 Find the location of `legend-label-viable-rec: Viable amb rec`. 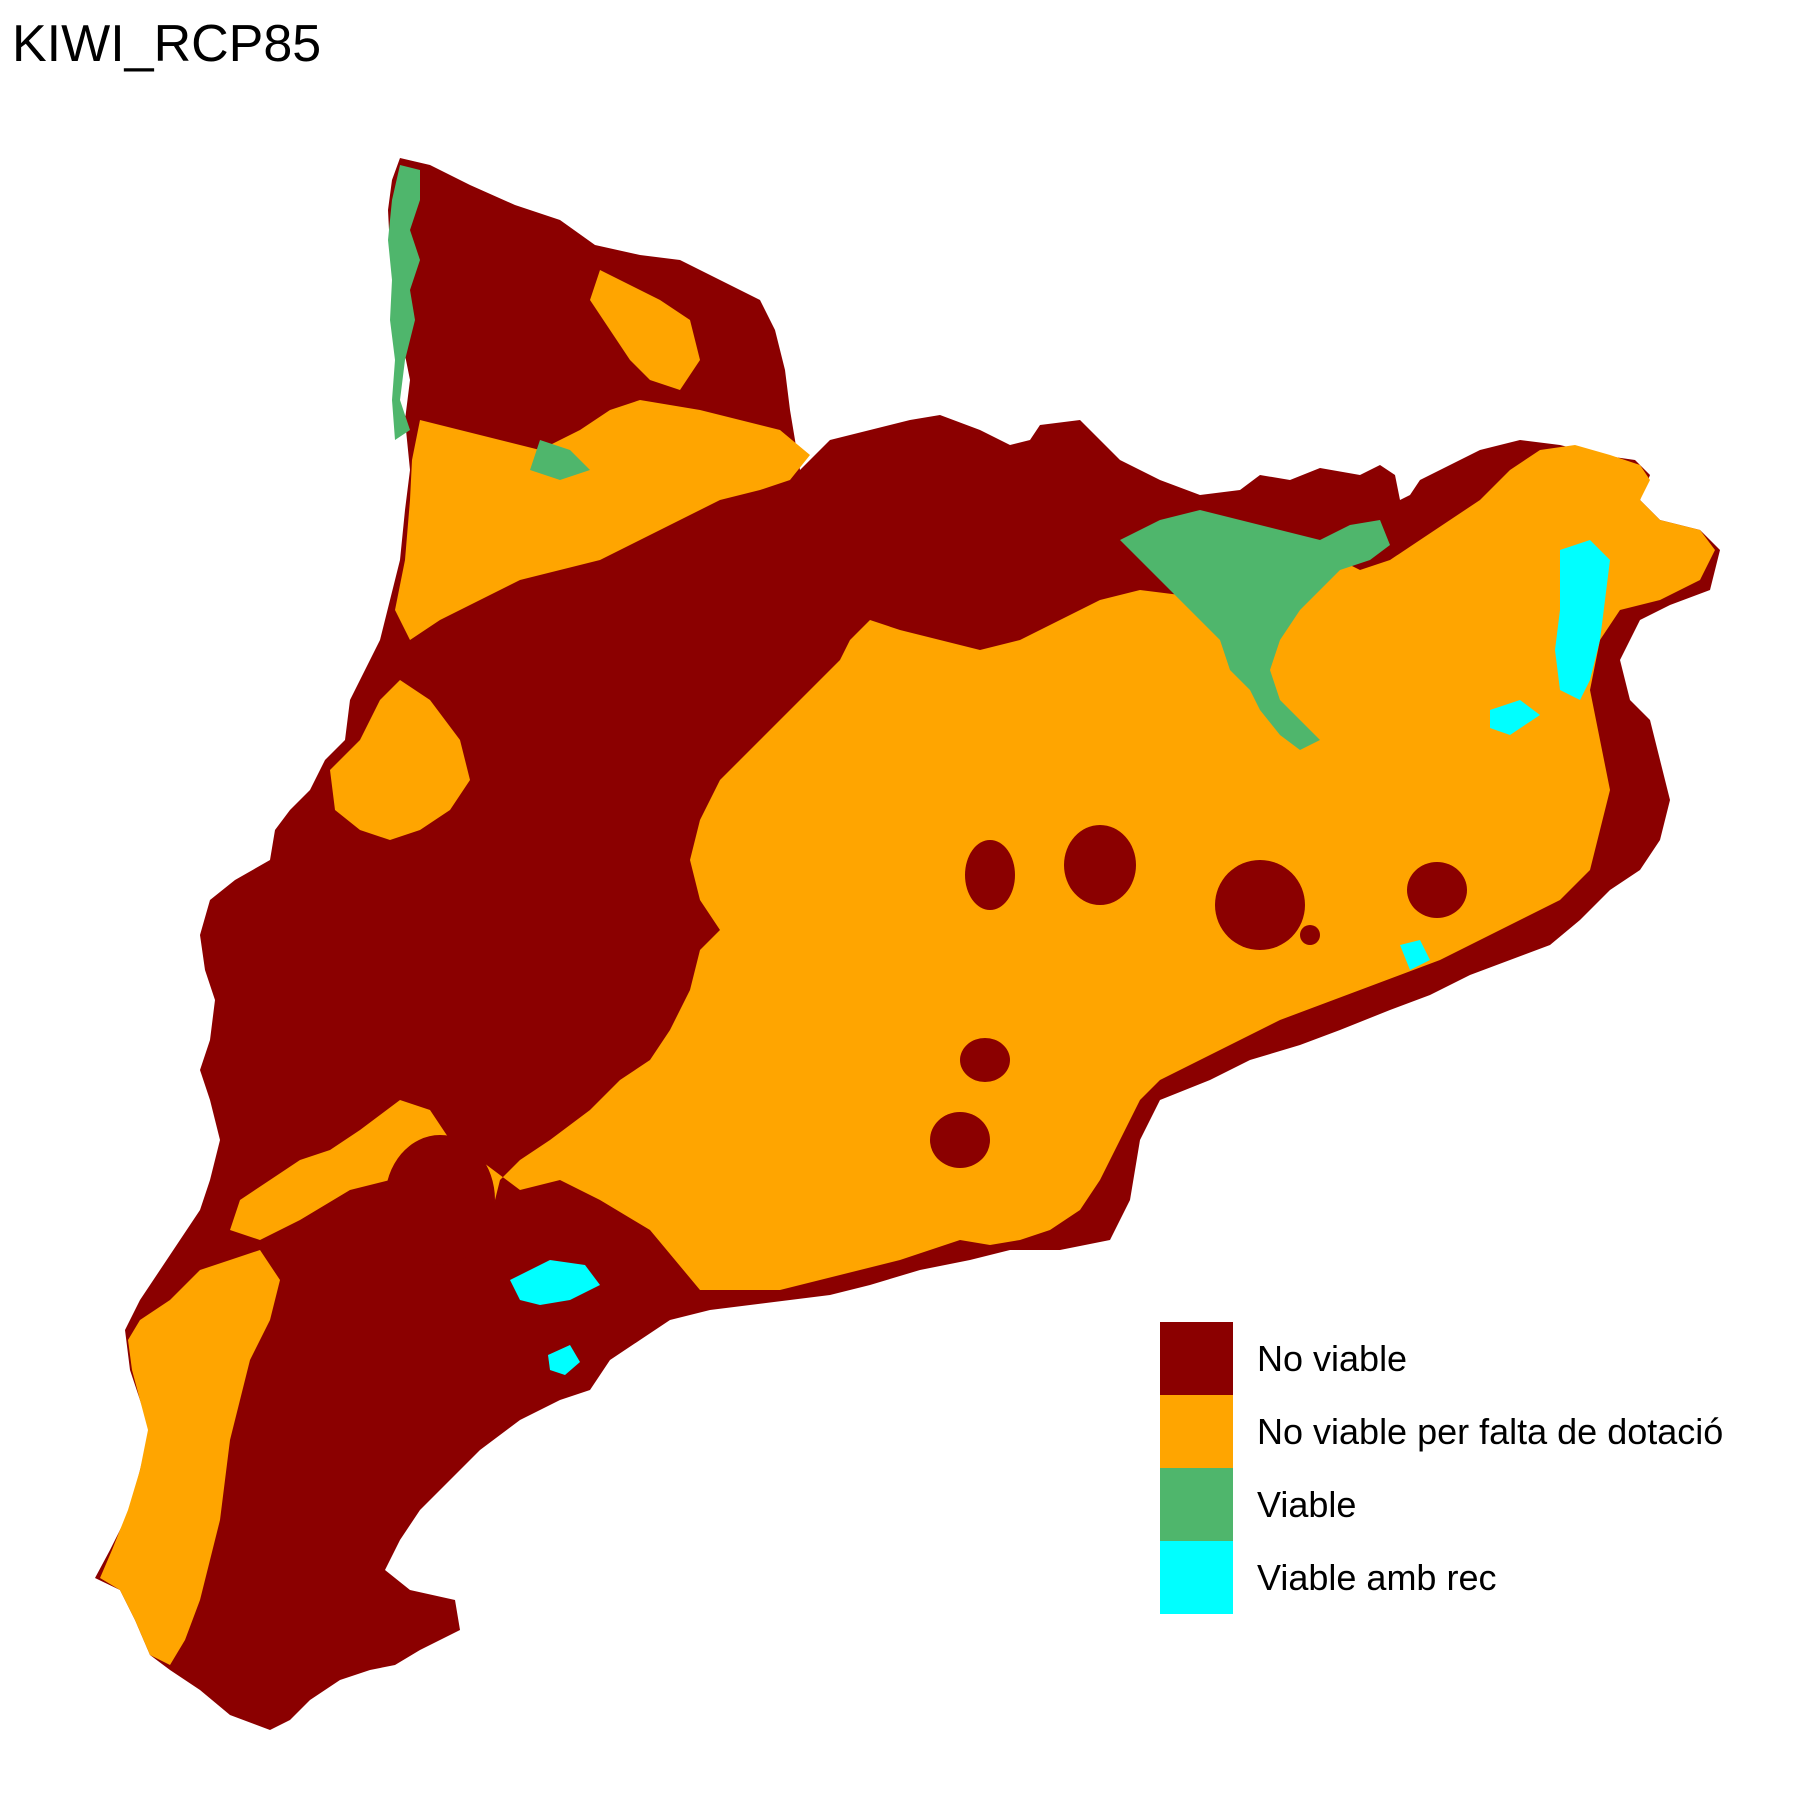

legend-label-viable-rec: Viable amb rec is located at coordinates (1377, 1577).